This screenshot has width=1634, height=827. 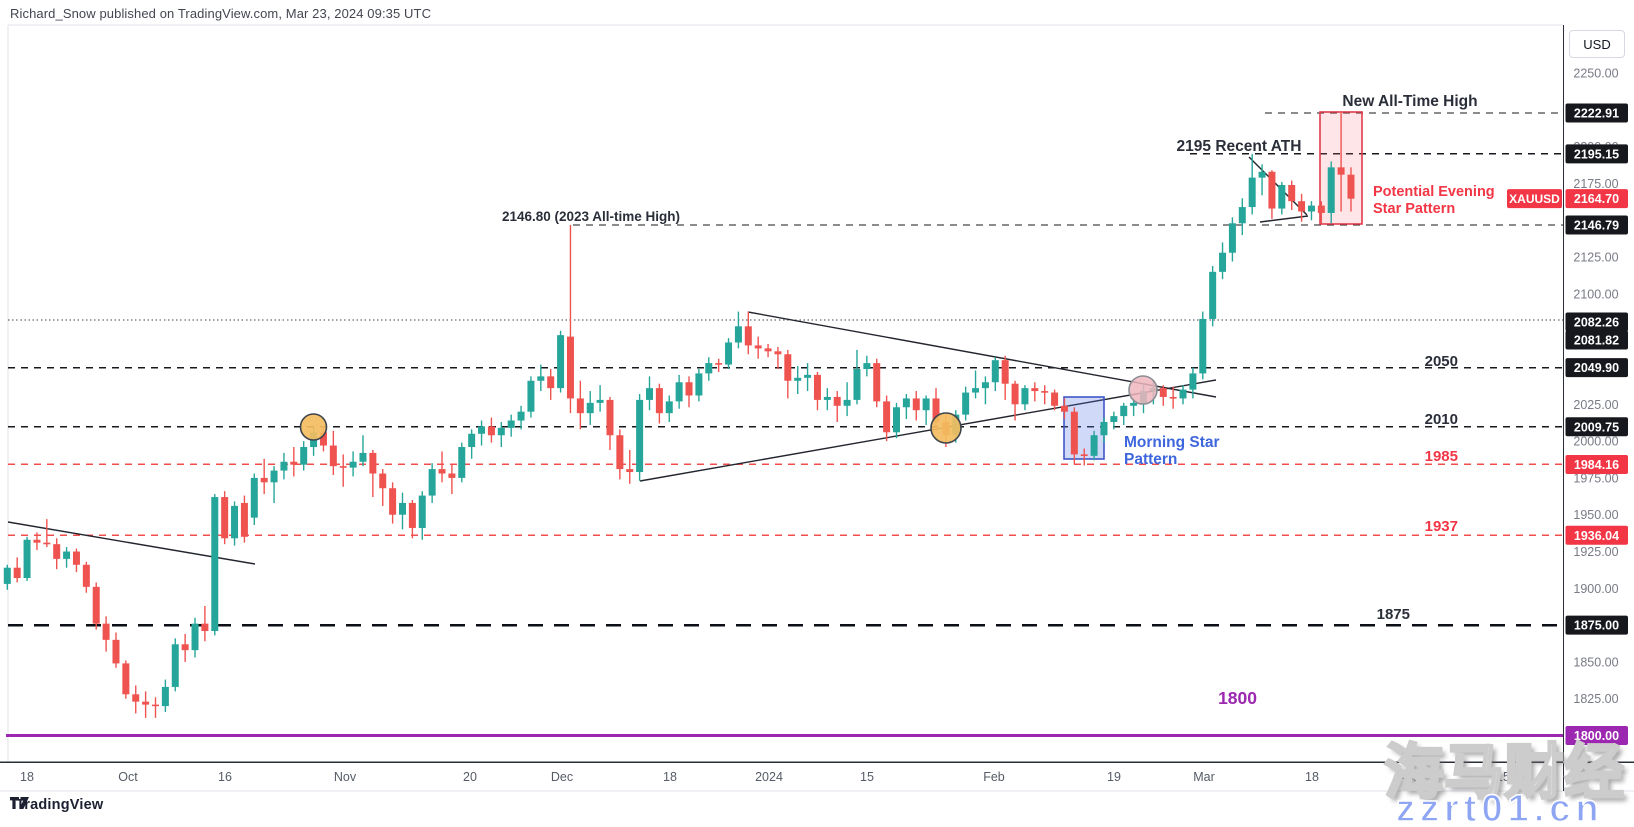 I want to click on breakout-circle, so click(x=1143, y=390).